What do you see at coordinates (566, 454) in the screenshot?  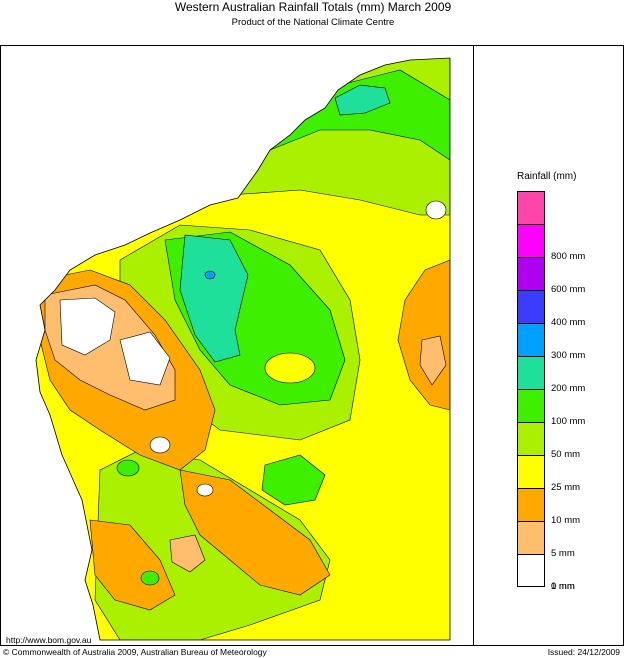 I see `legend-label: 50 mm` at bounding box center [566, 454].